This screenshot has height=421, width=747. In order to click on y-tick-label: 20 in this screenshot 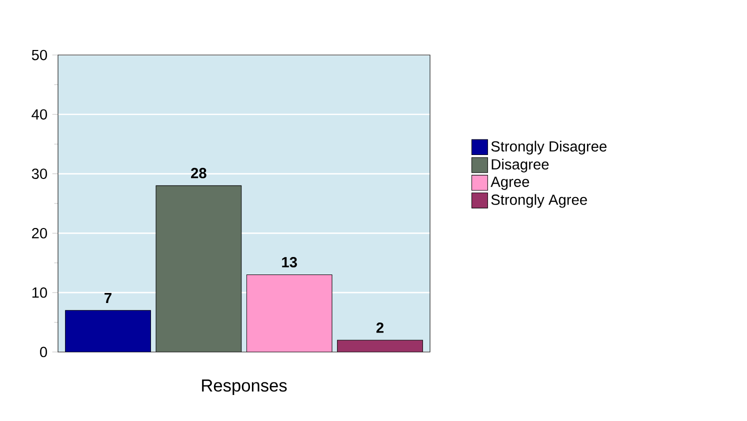, I will do `click(40, 233)`.